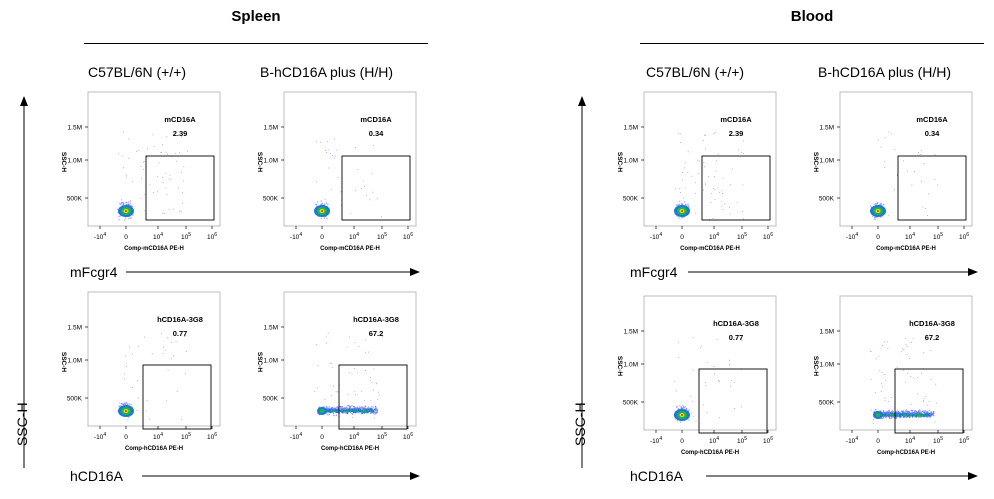 The height and width of the screenshot is (499, 994). Describe the element at coordinates (654, 272) in the screenshot. I see `row-marker-mfcgr4-blood: mFcgr4` at that location.